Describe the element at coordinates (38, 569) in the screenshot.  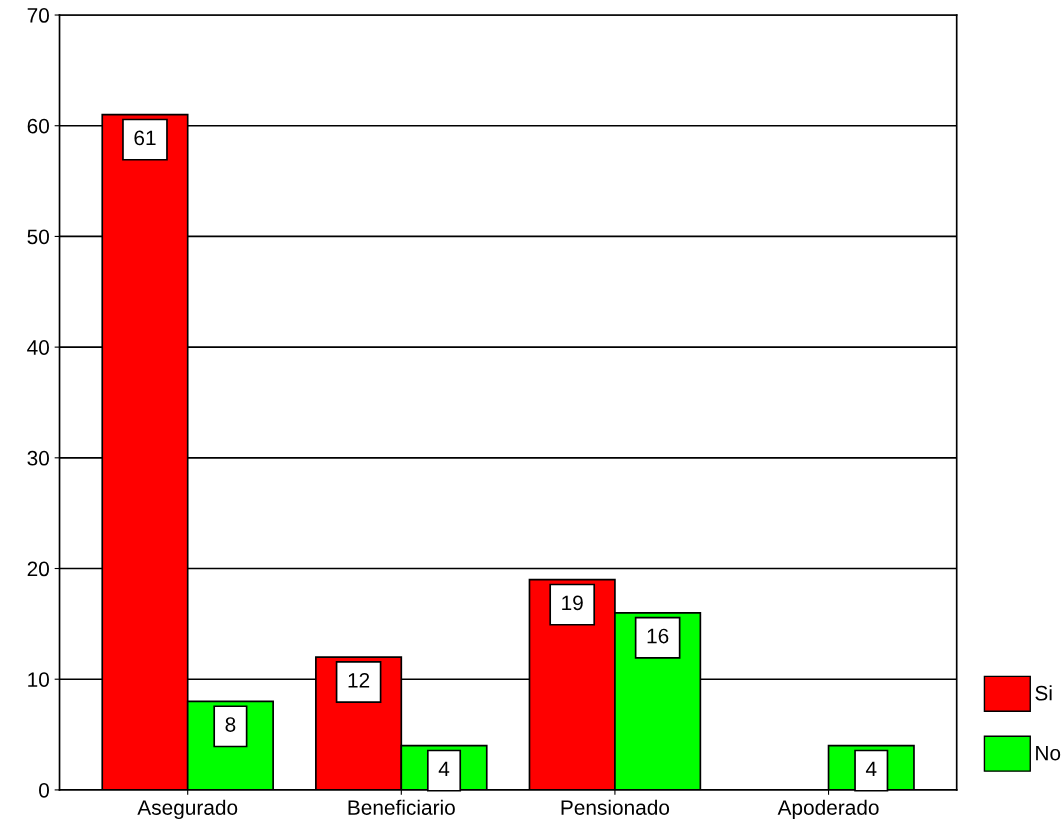
I see `y-tick-label: 20` at that location.